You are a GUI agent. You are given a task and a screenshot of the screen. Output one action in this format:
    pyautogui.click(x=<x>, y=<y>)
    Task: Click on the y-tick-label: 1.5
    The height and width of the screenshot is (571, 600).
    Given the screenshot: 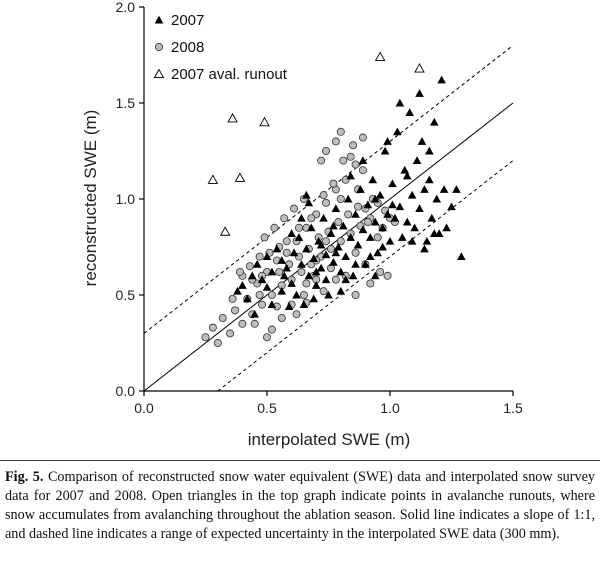 What is the action you would take?
    pyautogui.click(x=126, y=103)
    